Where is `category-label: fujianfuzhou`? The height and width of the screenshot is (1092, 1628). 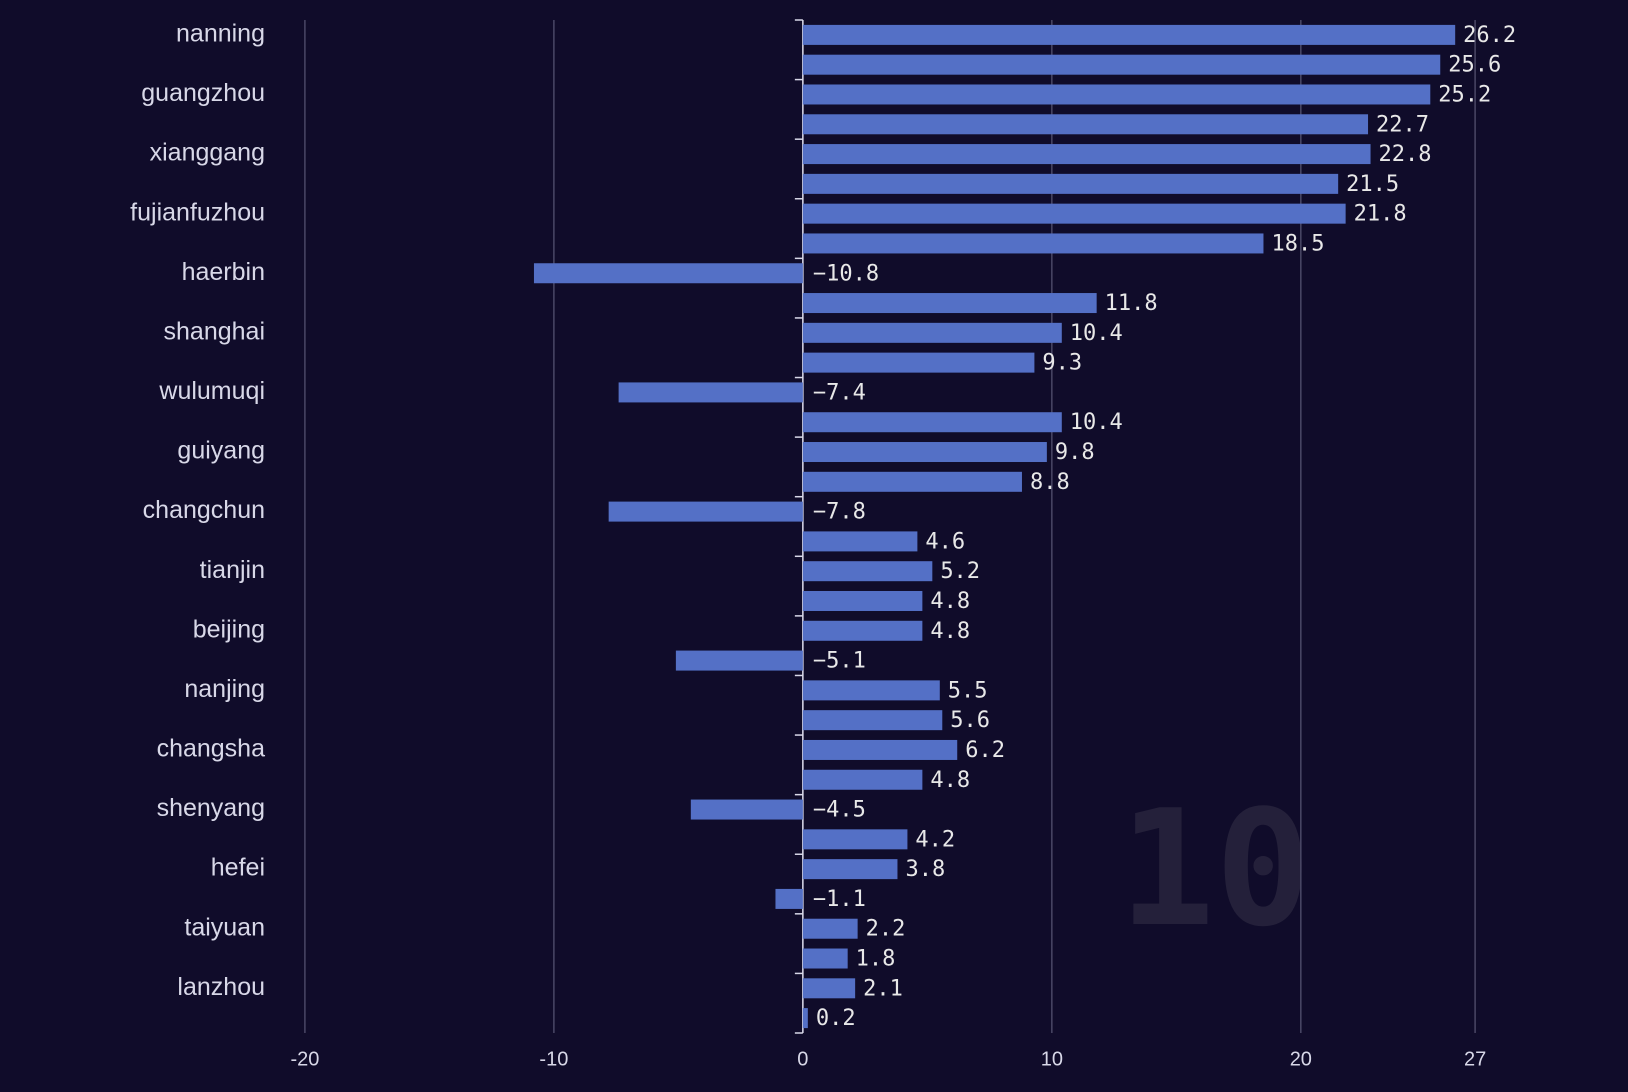 category-label: fujianfuzhou is located at coordinates (197, 212).